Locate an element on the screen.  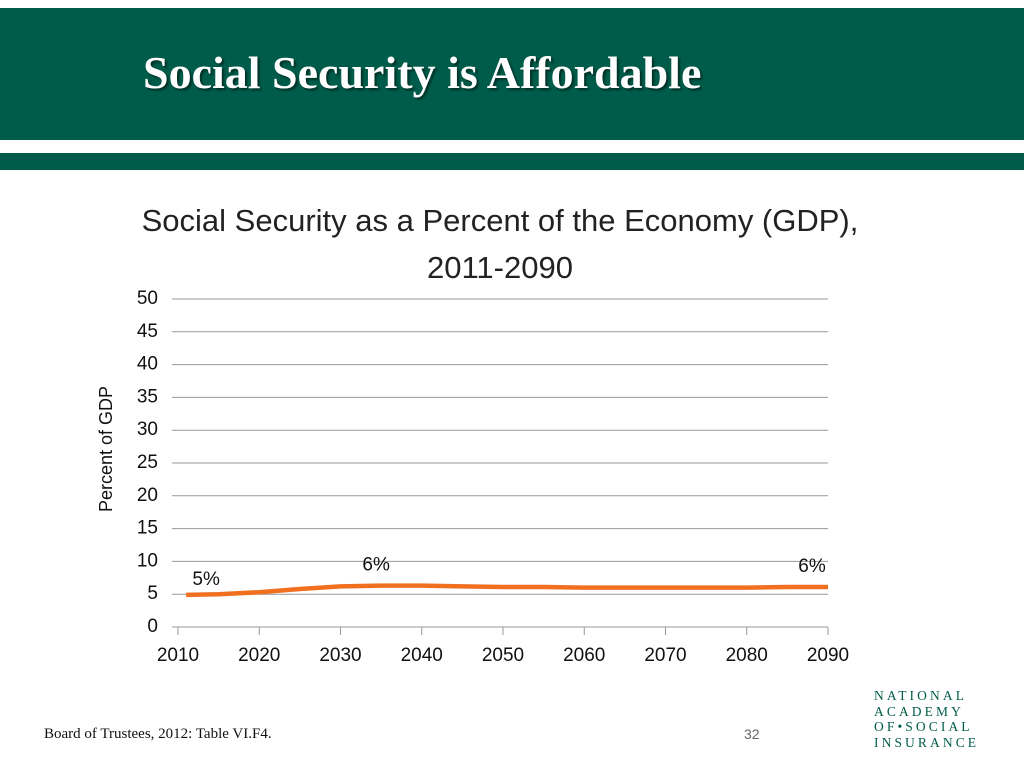
slide-title: Social Security is Affordable is located at coordinates (422, 72).